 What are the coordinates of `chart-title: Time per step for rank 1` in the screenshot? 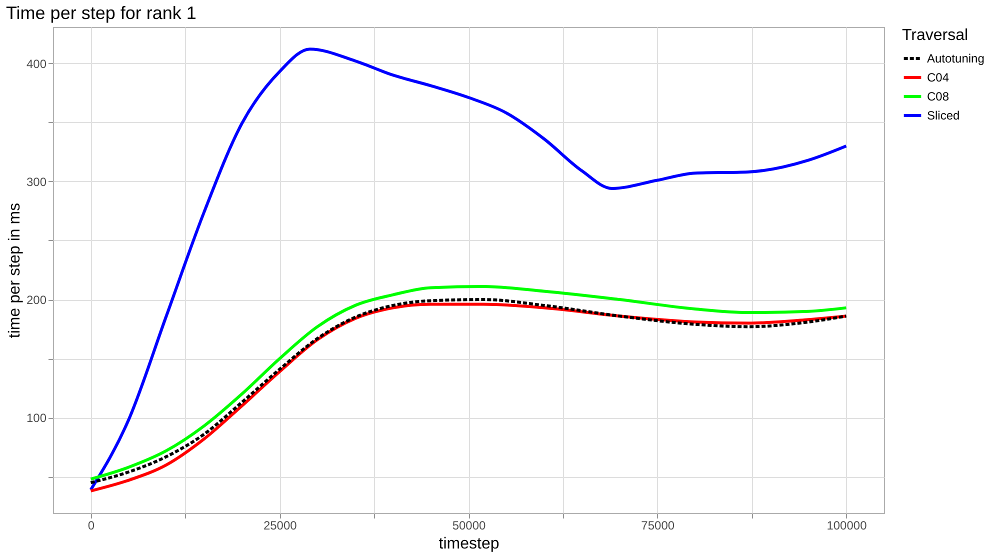 It's located at (101, 13).